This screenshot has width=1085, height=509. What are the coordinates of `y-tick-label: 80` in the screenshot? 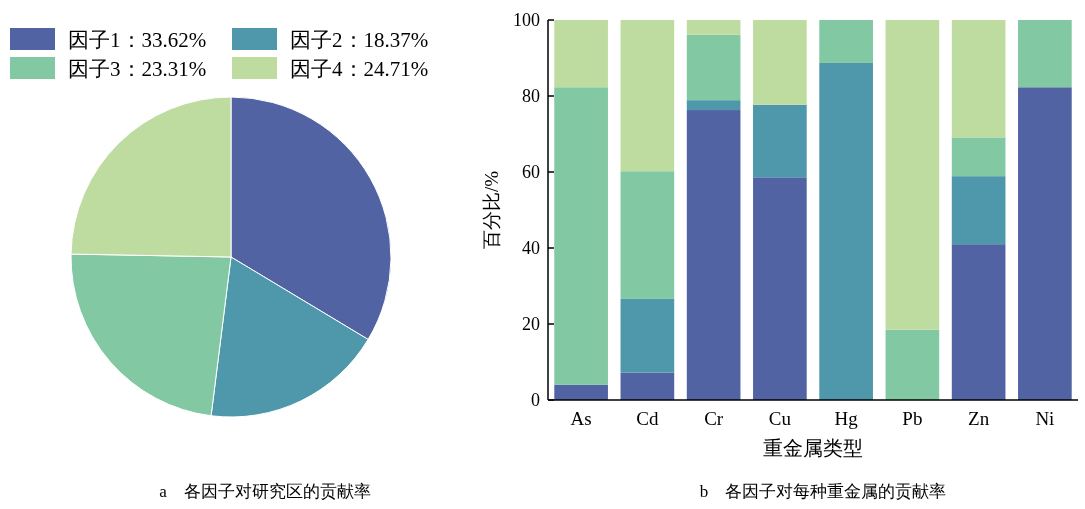 It's located at (531, 96).